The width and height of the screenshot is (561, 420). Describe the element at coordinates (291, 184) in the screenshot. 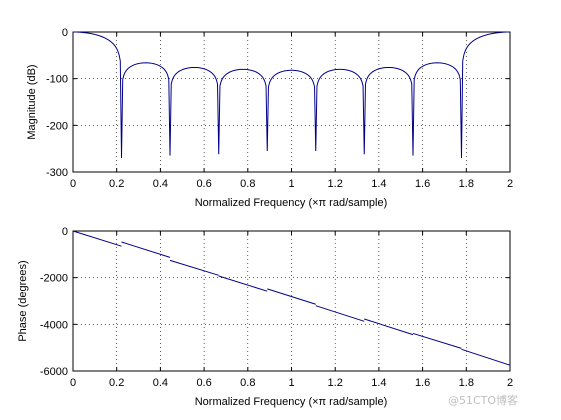

I see `magnitude-x-tick-label: 1` at that location.